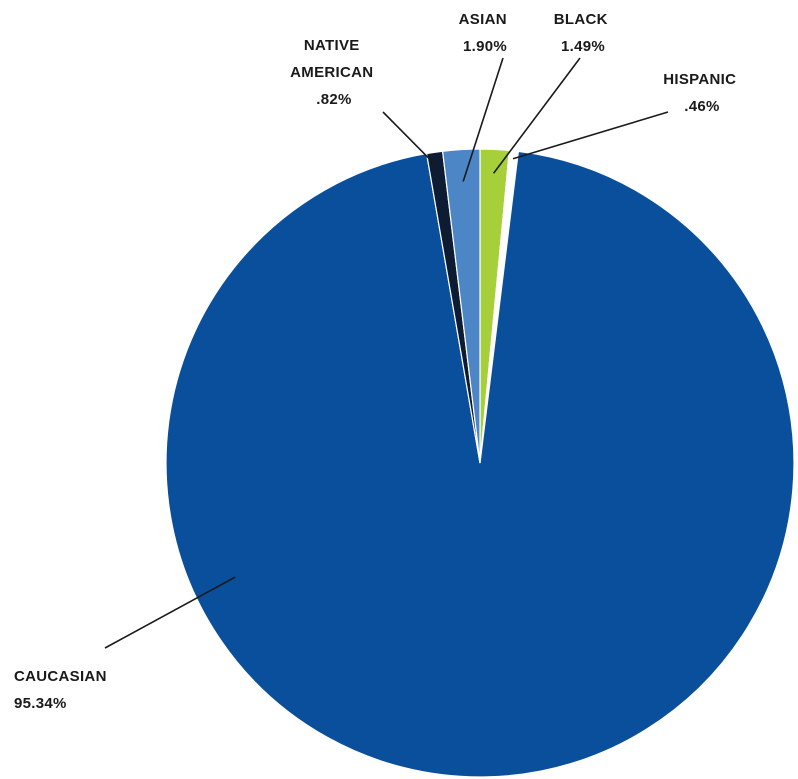  I want to click on label-caucasian-name: CAUCASIAN, so click(60, 676).